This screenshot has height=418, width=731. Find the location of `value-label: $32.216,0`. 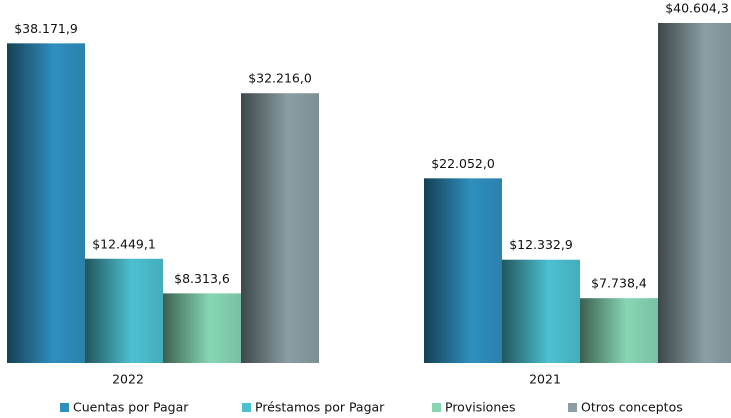

value-label: $32.216,0 is located at coordinates (280, 78).